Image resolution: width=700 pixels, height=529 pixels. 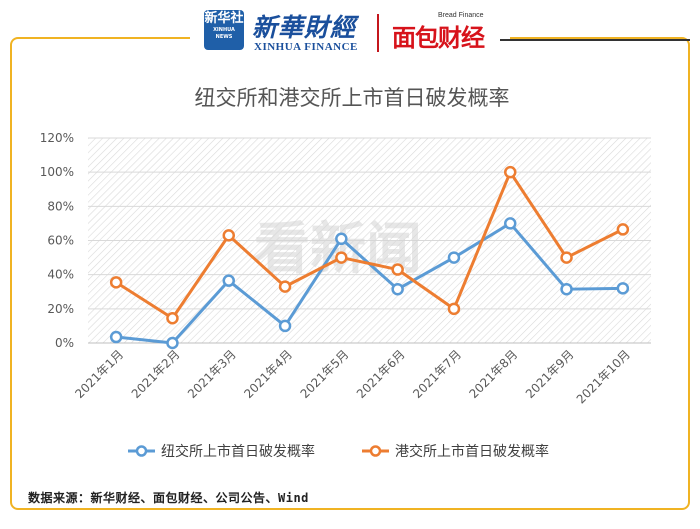 I want to click on y-tick-label: 40%, so click(x=60, y=275).